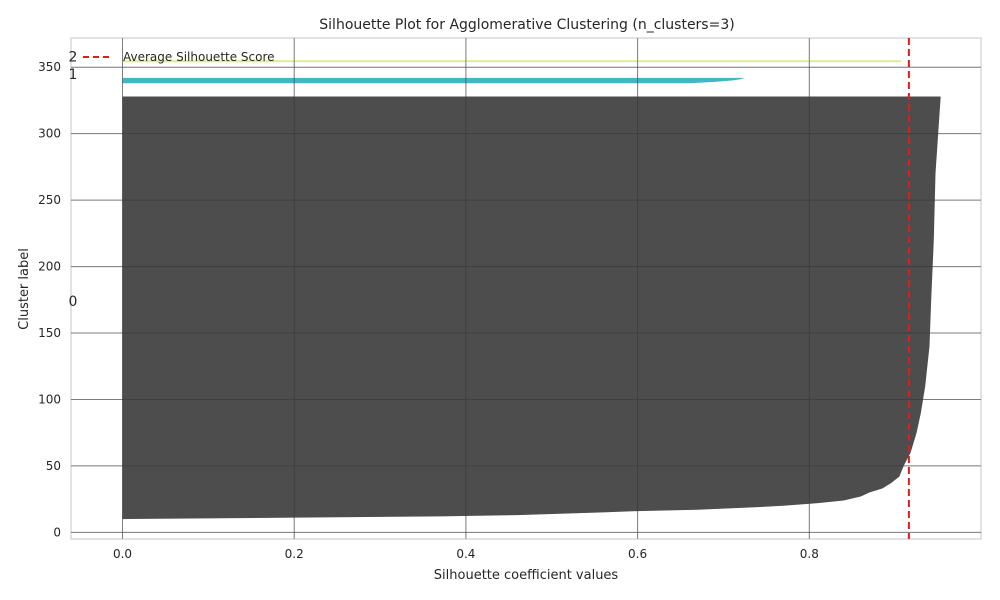 The height and width of the screenshot is (600, 1000). I want to click on x-axis-label: Silhouette coefficient values, so click(526, 575).